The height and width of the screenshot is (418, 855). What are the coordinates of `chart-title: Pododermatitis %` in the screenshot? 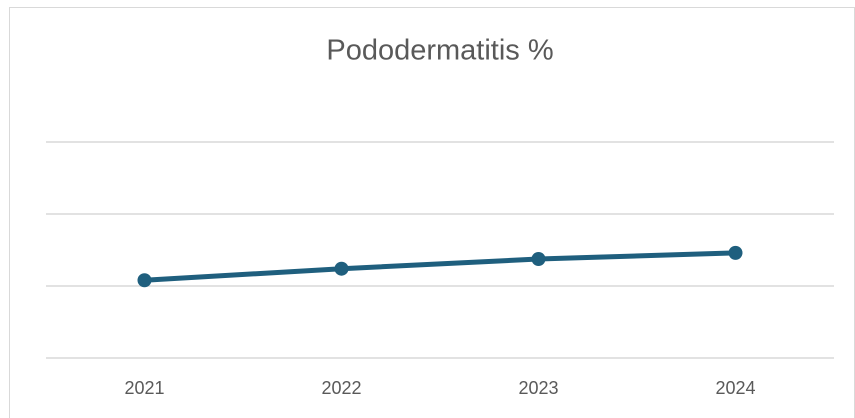 It's located at (439, 51).